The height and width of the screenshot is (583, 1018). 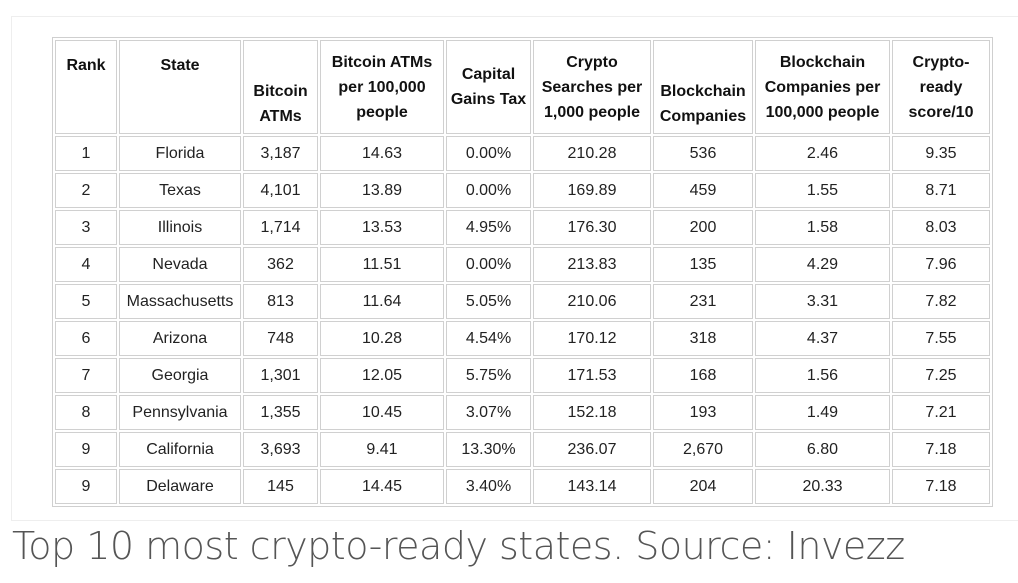 I want to click on cell-crypto-searches: 213.83, so click(x=592, y=264).